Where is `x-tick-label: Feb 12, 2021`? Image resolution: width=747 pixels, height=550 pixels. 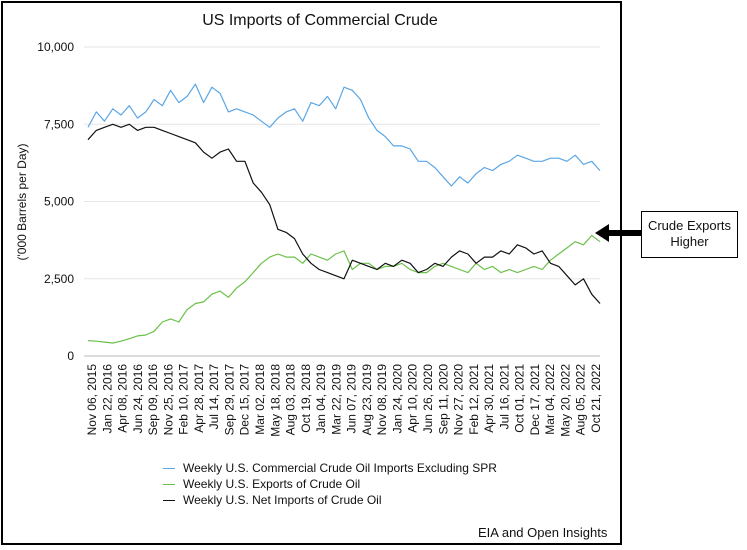 x-tick-label: Feb 12, 2021 is located at coordinates (474, 399).